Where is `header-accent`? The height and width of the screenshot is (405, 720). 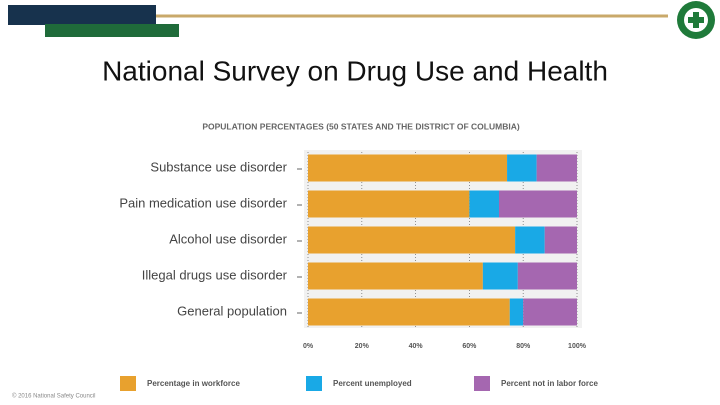 header-accent is located at coordinates (112, 30).